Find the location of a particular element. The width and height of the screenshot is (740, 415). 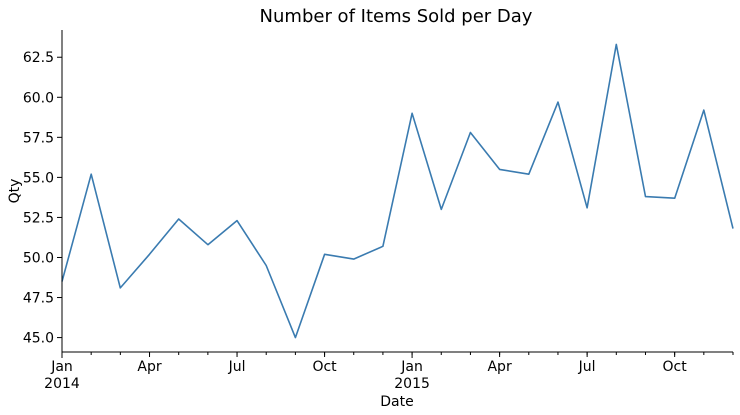

y-tick-label: 45.0 is located at coordinates (38, 339).